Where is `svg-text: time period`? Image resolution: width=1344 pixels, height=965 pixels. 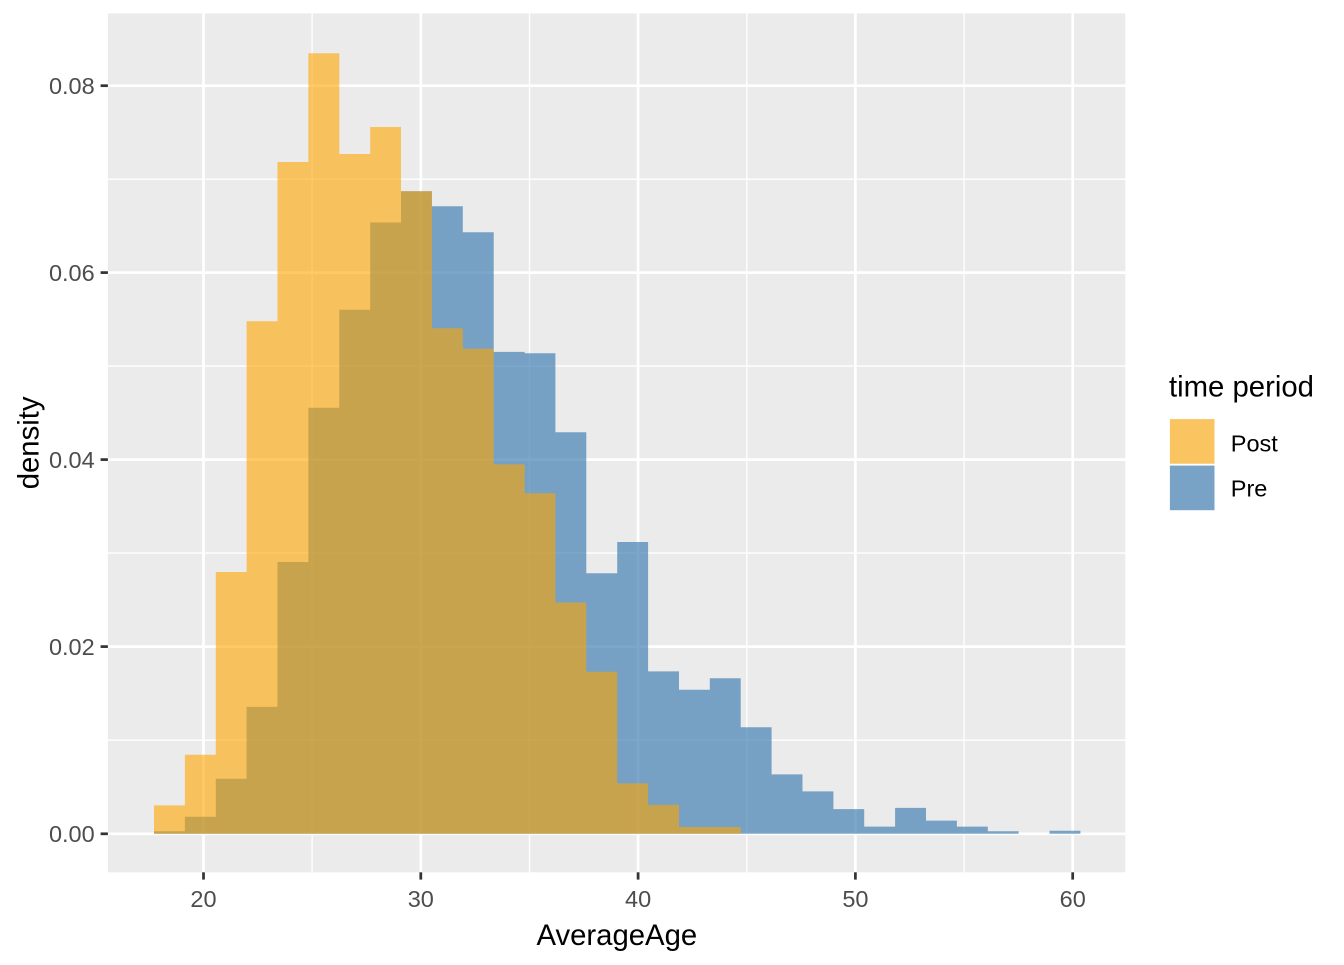 svg-text: time period is located at coordinates (1241, 387).